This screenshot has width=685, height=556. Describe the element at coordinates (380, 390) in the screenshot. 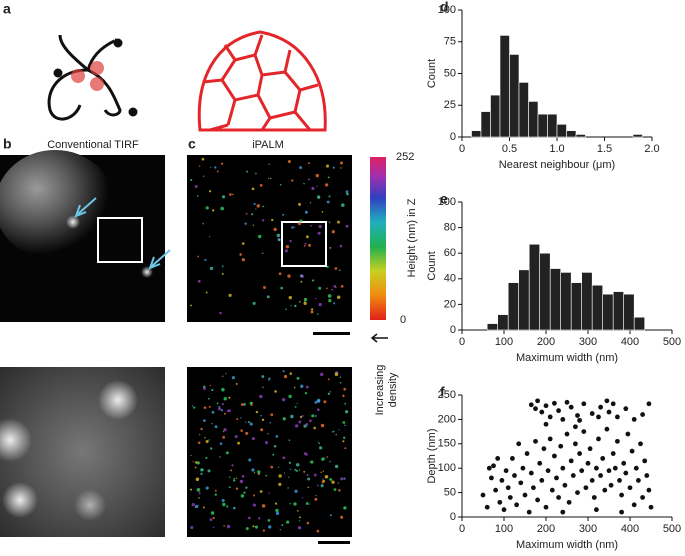

I see `arrow-label: Increasing` at that location.